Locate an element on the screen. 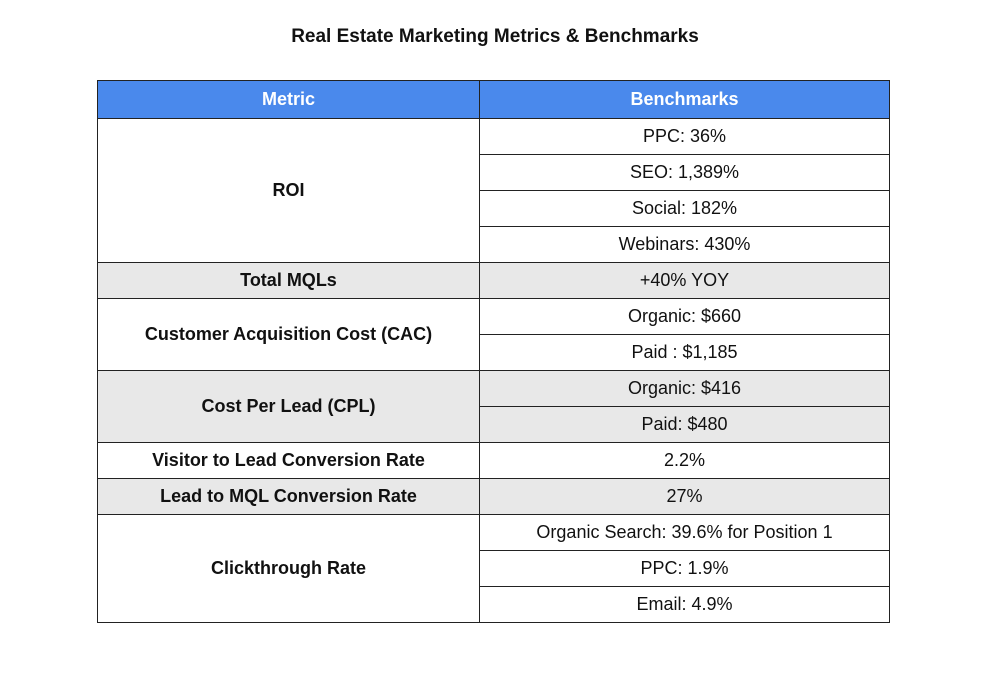 The width and height of the screenshot is (990, 700). benchmarks-column-header: Benchmarks is located at coordinates (684, 99).